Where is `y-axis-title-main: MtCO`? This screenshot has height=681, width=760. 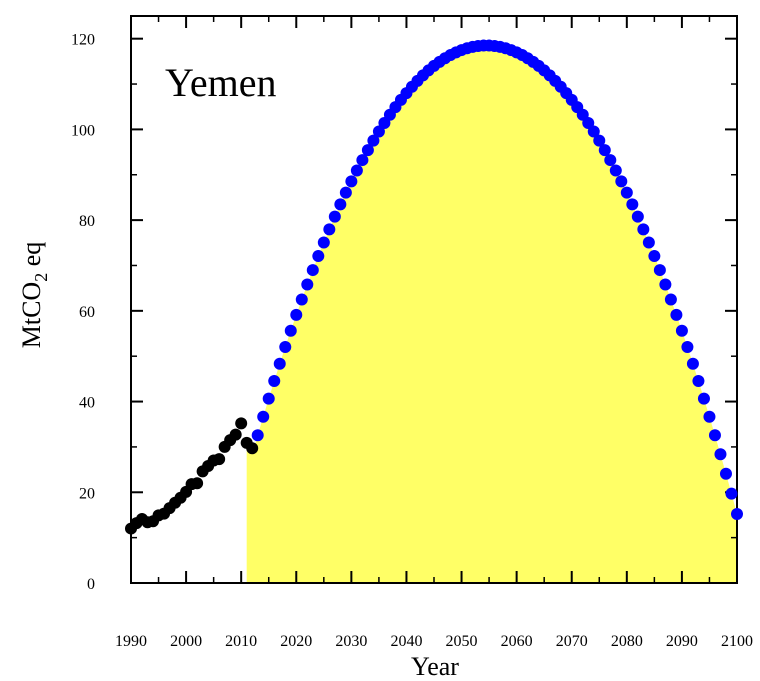
y-axis-title-main: MtCO is located at coordinates (31, 315).